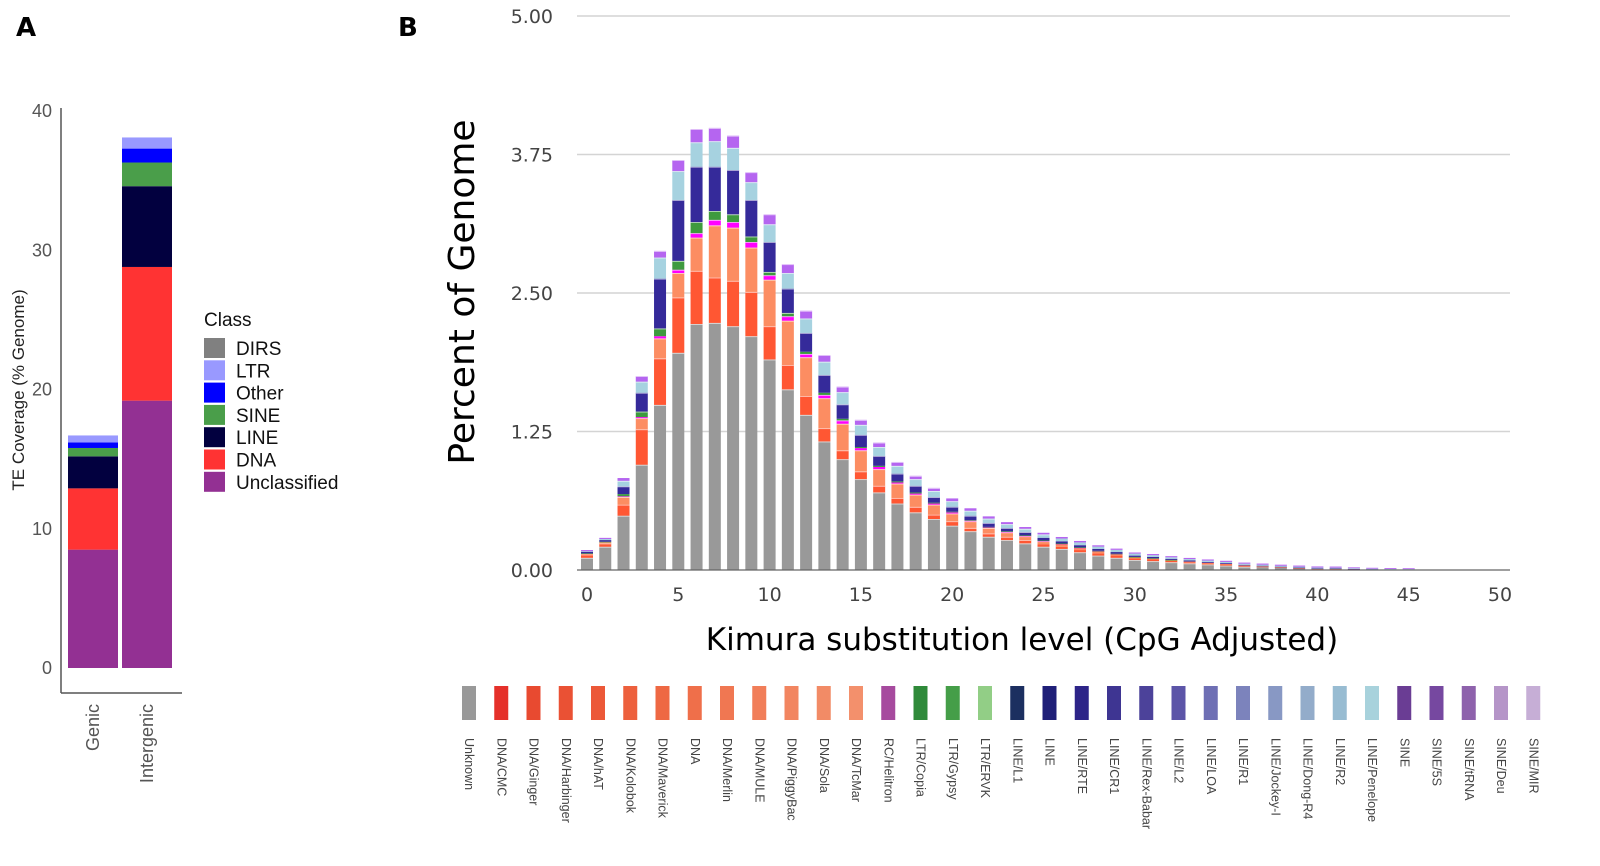 Image resolution: width=1600 pixels, height=866 pixels. What do you see at coordinates (1533, 766) in the screenshot?
I see `panel-b-legend-label: SINE/MIR` at bounding box center [1533, 766].